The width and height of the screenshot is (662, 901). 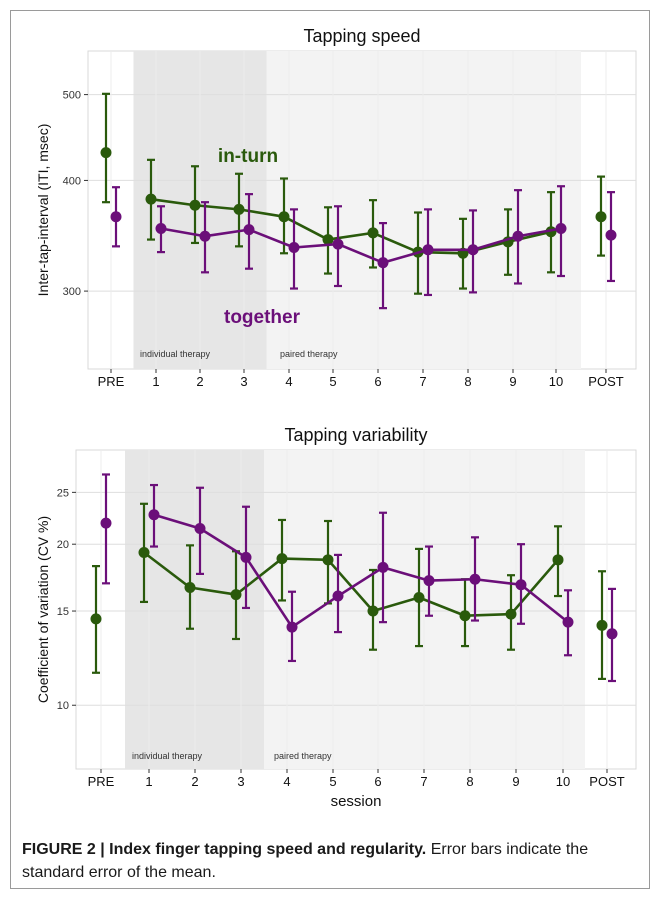 What do you see at coordinates (63, 545) in the screenshot?
I see `y-tick-label: 20` at bounding box center [63, 545].